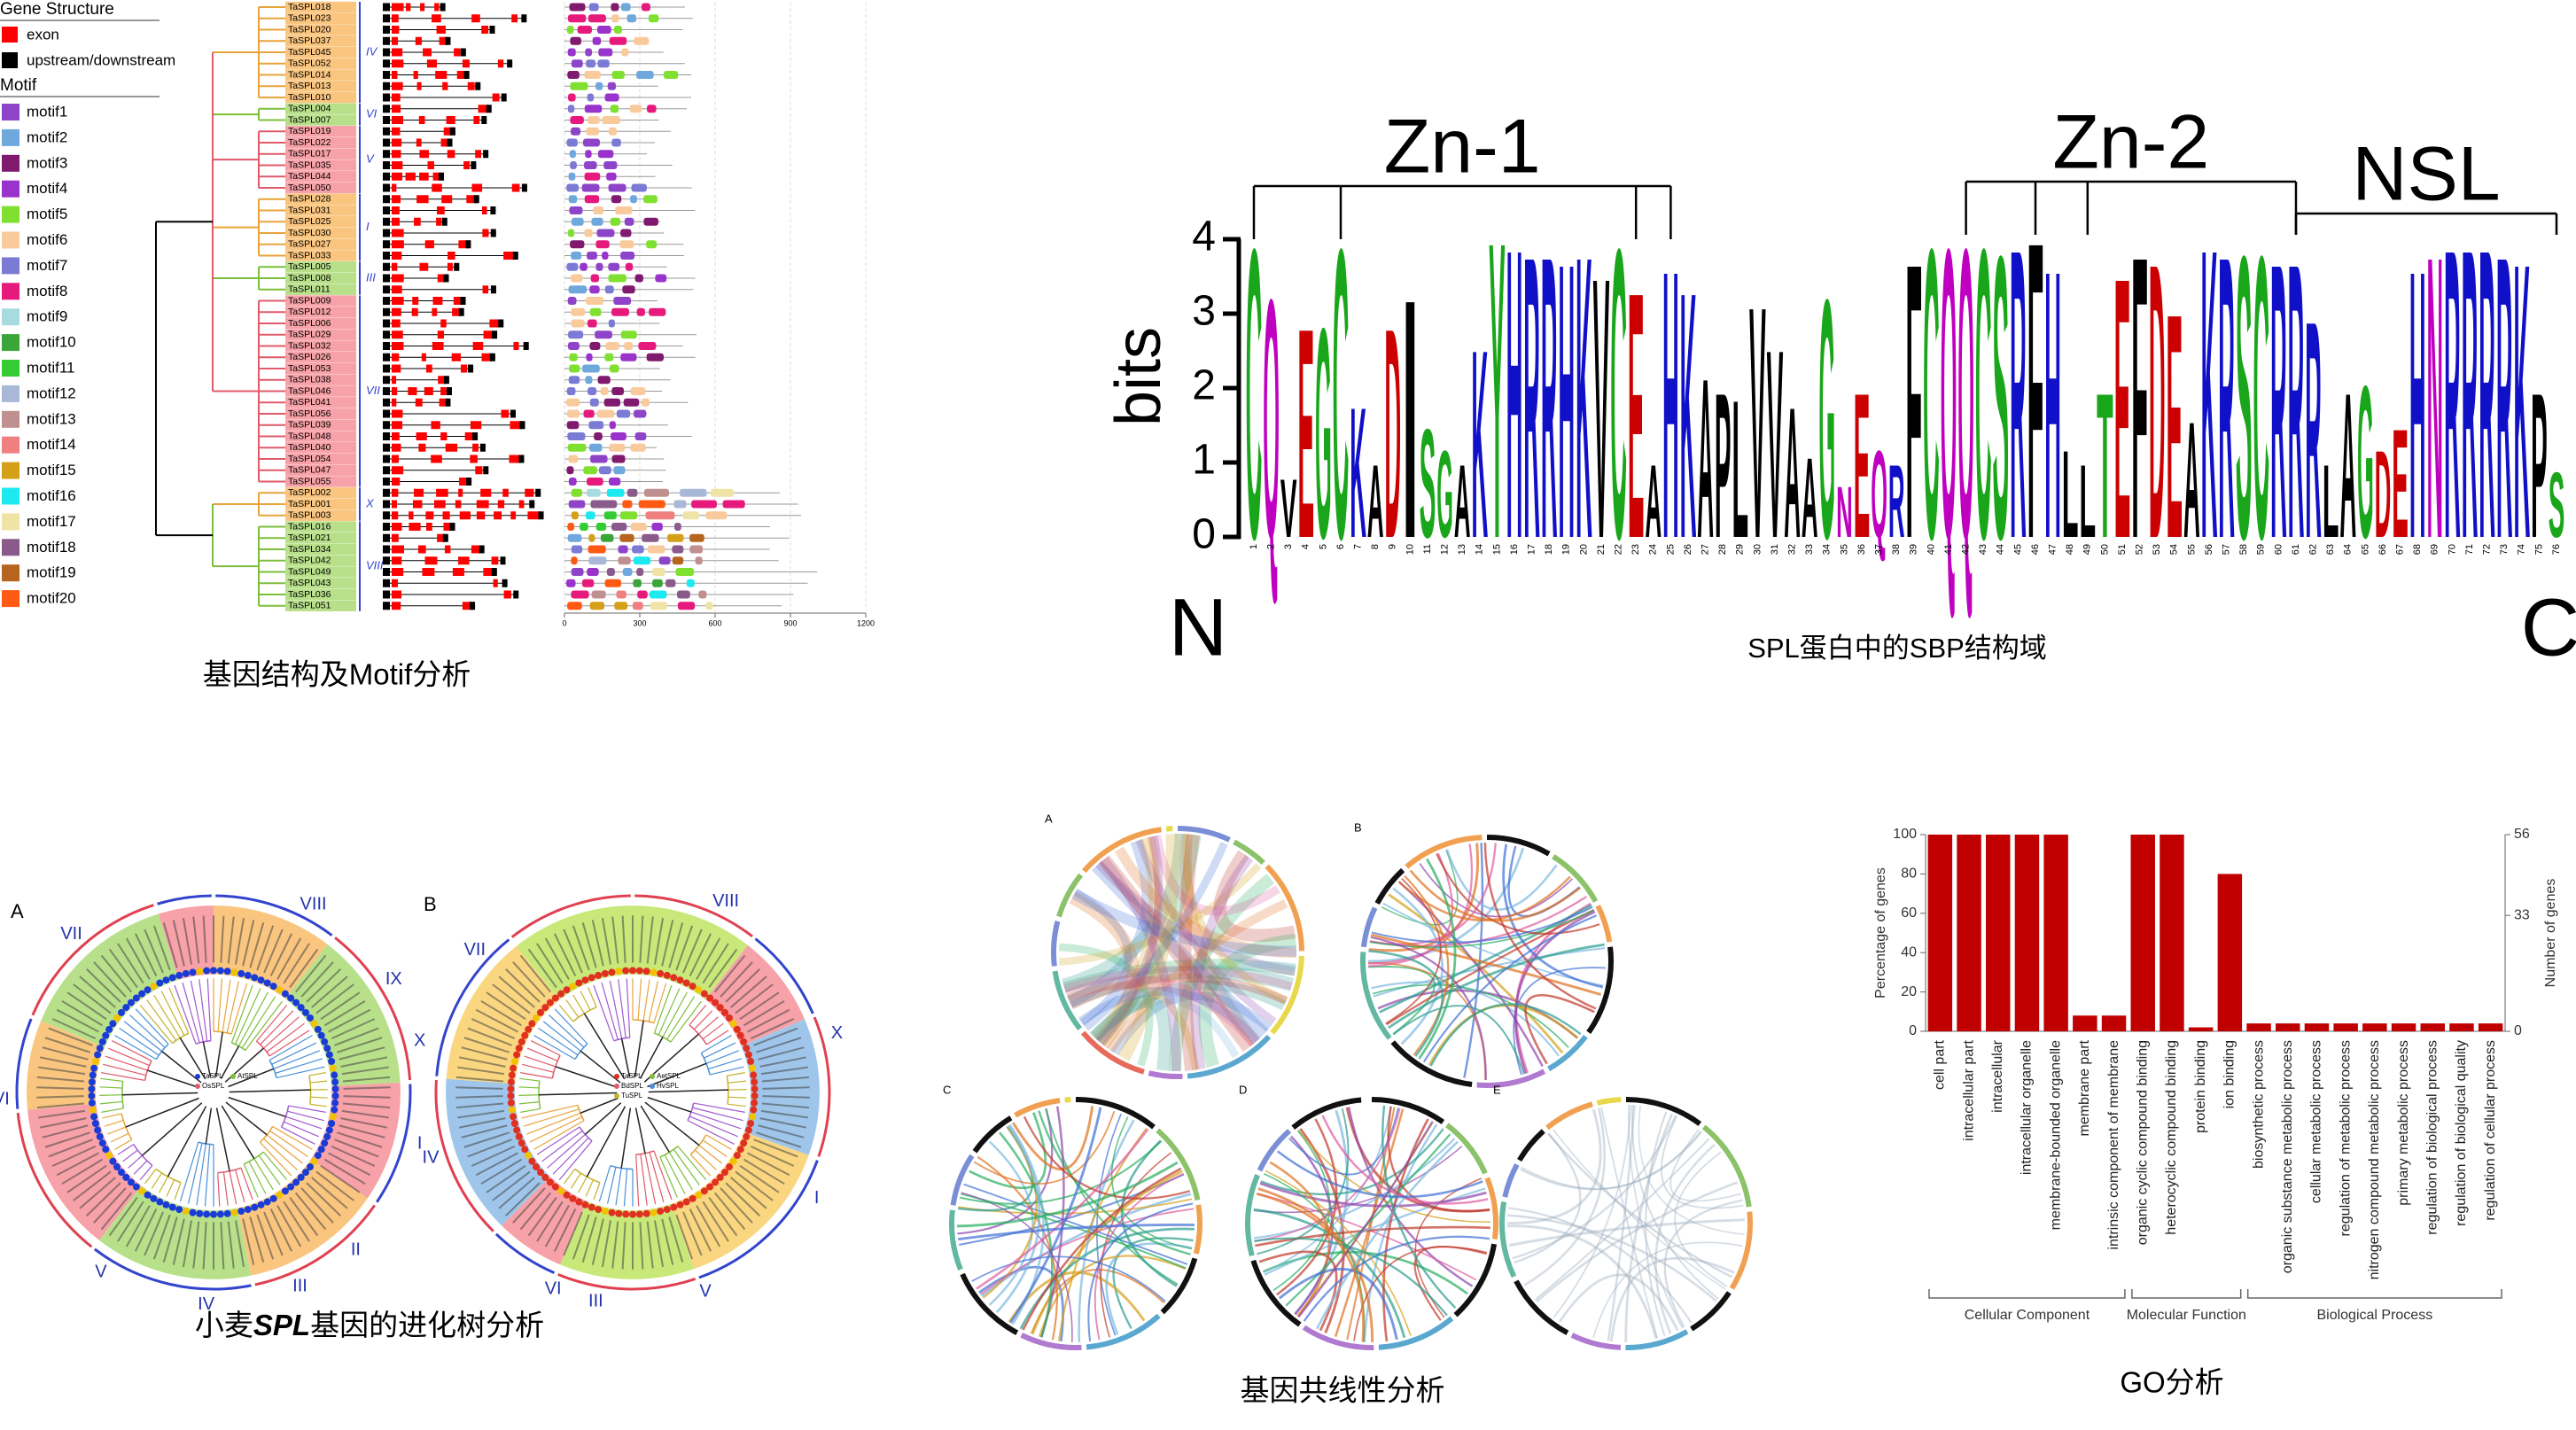  I want to click on y-axis-title: Percentage of genes, so click(1881, 933).